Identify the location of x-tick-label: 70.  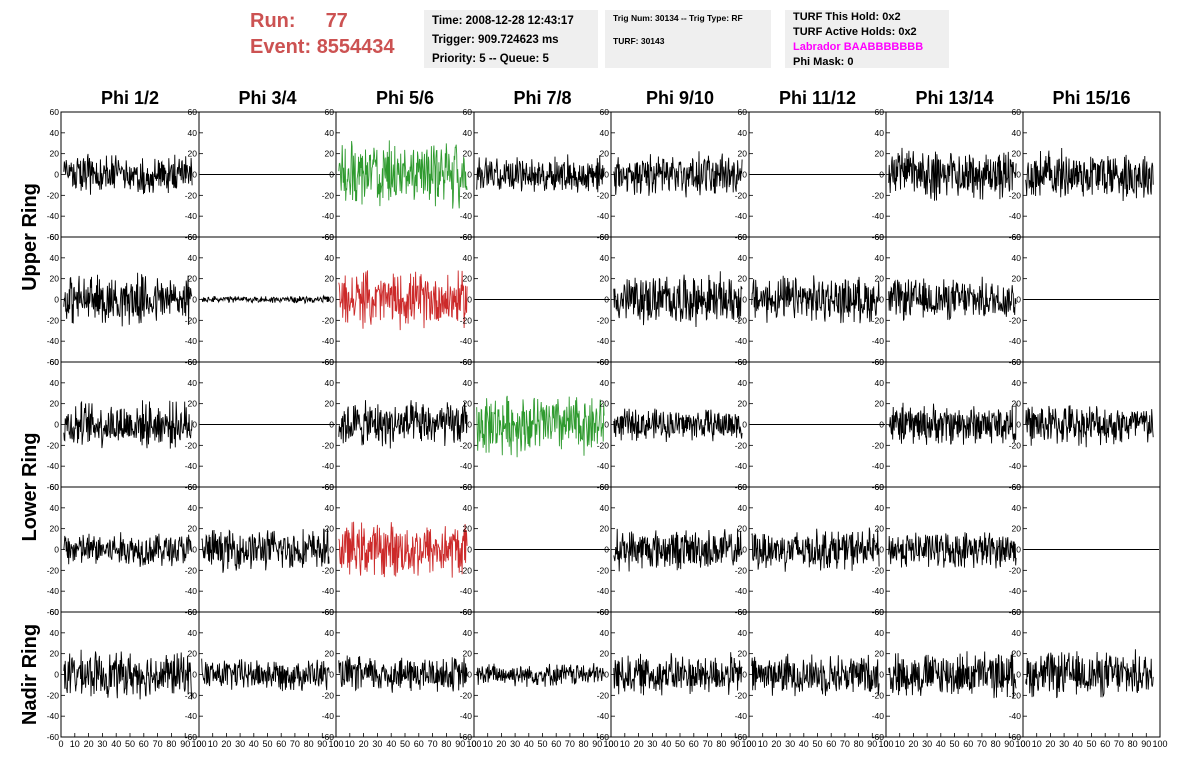
(433, 744).